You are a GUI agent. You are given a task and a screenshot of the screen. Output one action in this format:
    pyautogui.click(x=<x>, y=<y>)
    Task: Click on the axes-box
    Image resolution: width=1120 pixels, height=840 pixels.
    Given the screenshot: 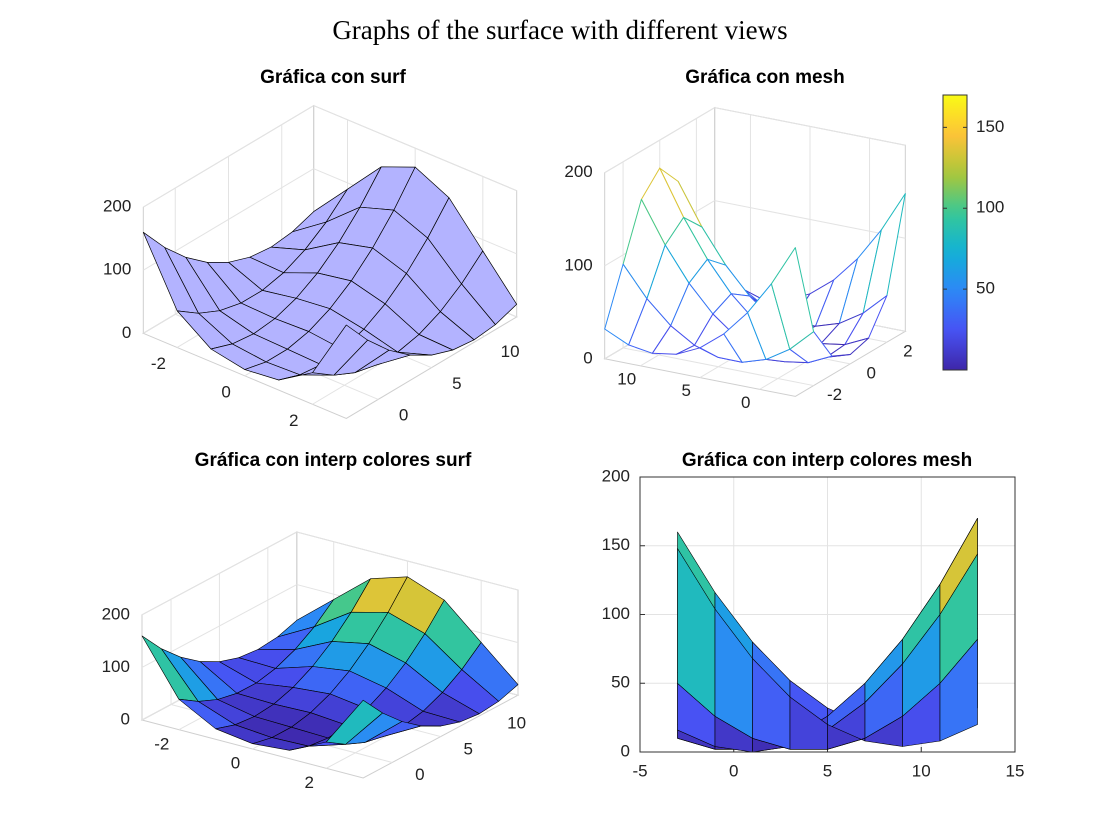 What is the action you would take?
    pyautogui.click(x=827, y=614)
    